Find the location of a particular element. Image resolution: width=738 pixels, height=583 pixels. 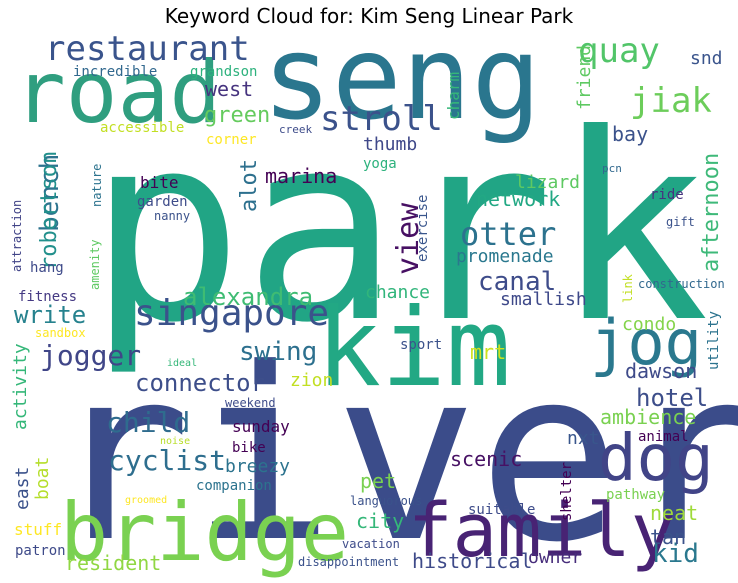

word-noise: noise is located at coordinates (175, 441).